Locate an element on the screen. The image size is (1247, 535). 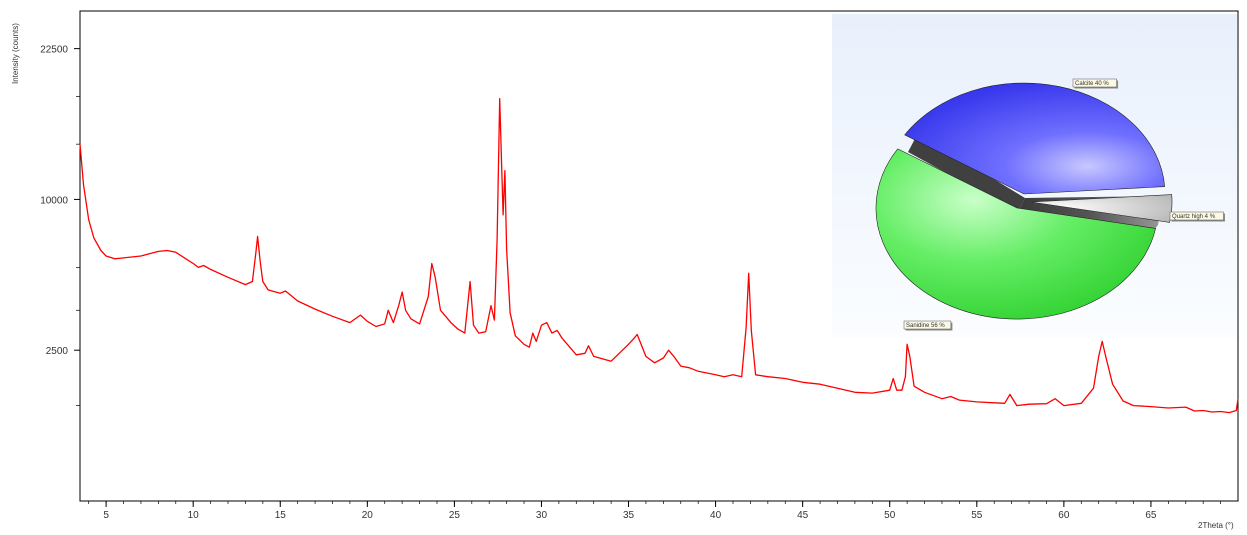
pie-labels: Calcite 40 % Quartz high 4 % Sanidine 56 % is located at coordinates (1064, 204).